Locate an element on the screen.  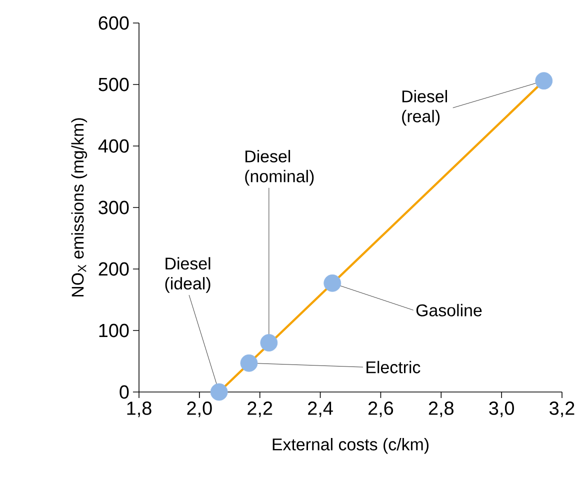
x-tick-label: 3,2 is located at coordinates (562, 410).